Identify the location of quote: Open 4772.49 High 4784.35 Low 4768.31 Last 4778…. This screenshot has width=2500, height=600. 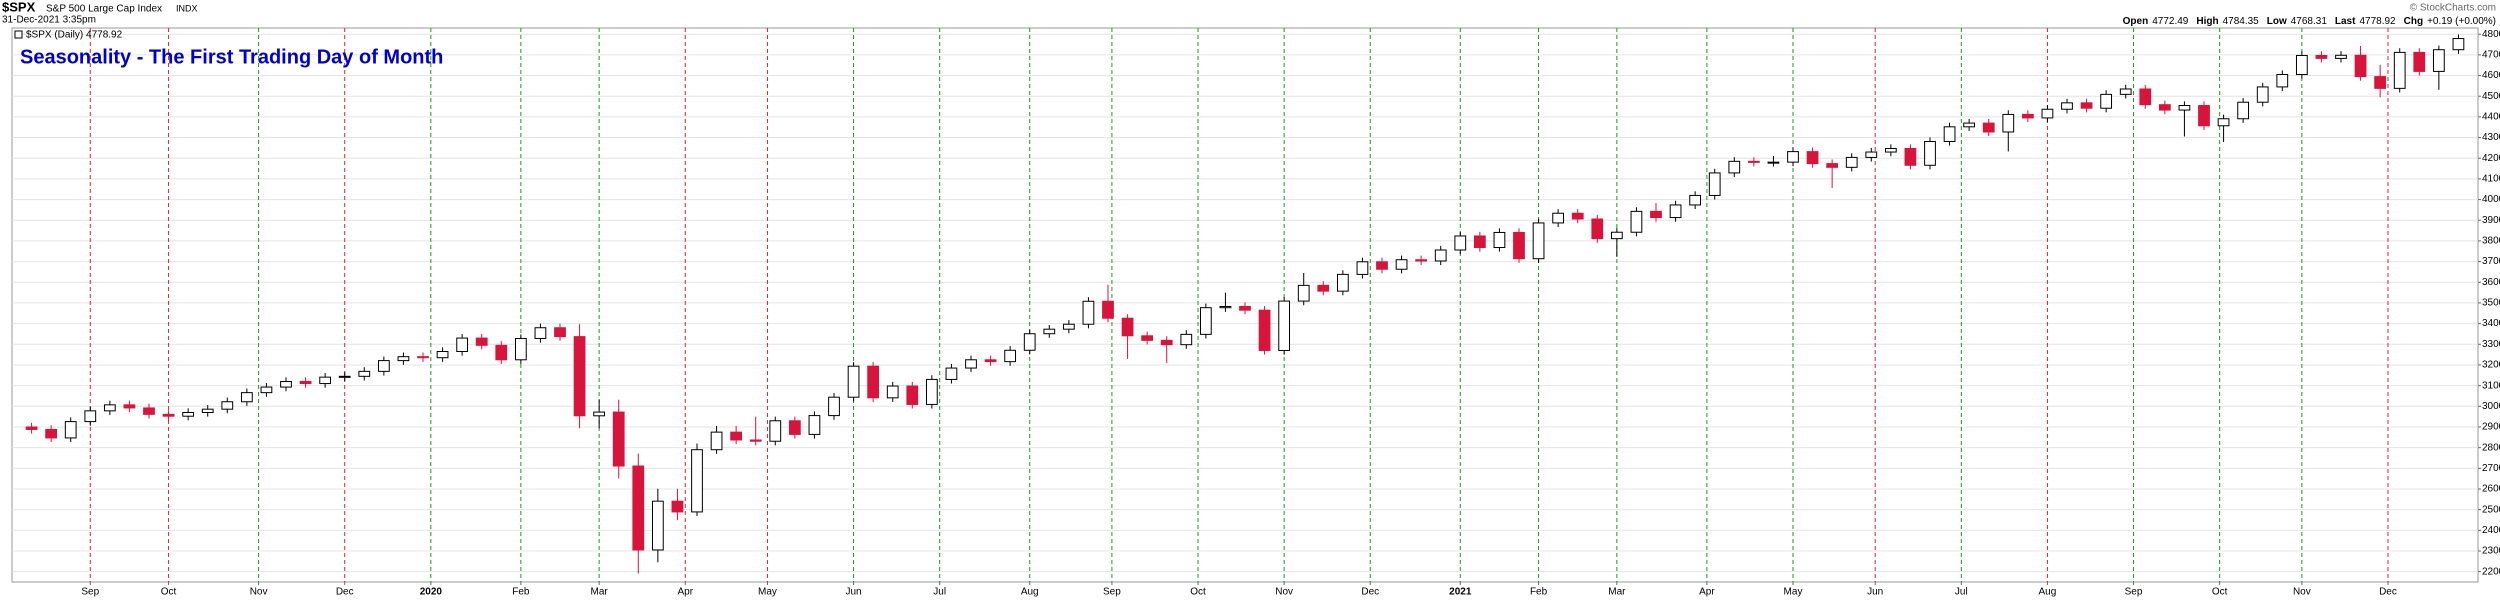
(2309, 21).